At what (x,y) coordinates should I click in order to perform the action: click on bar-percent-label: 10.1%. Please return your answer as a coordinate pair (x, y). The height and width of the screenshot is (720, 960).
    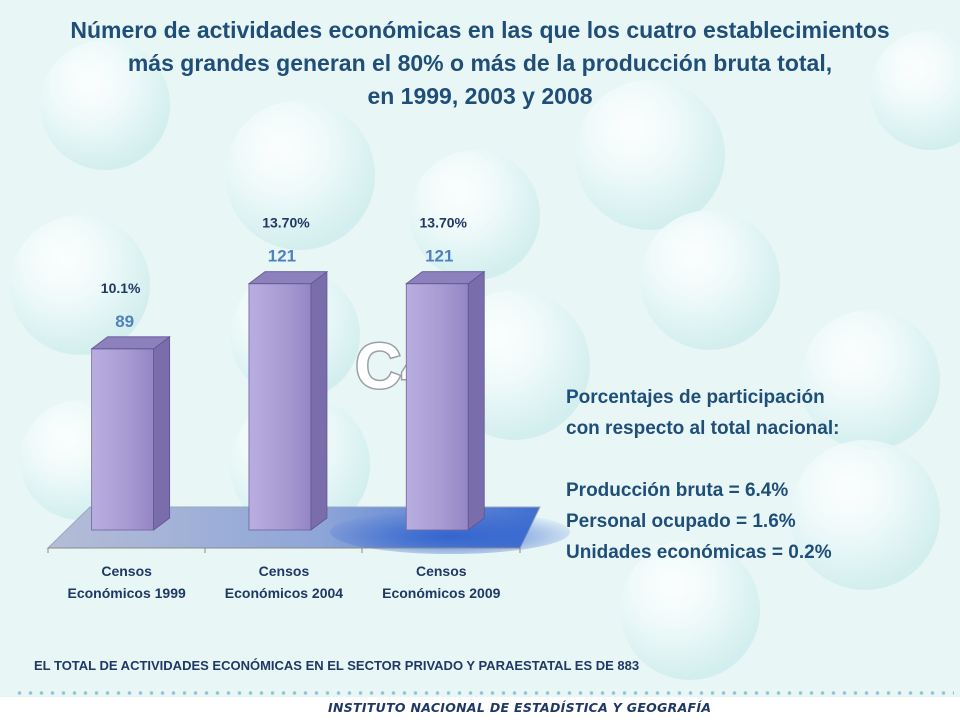
    Looking at the image, I should click on (121, 288).